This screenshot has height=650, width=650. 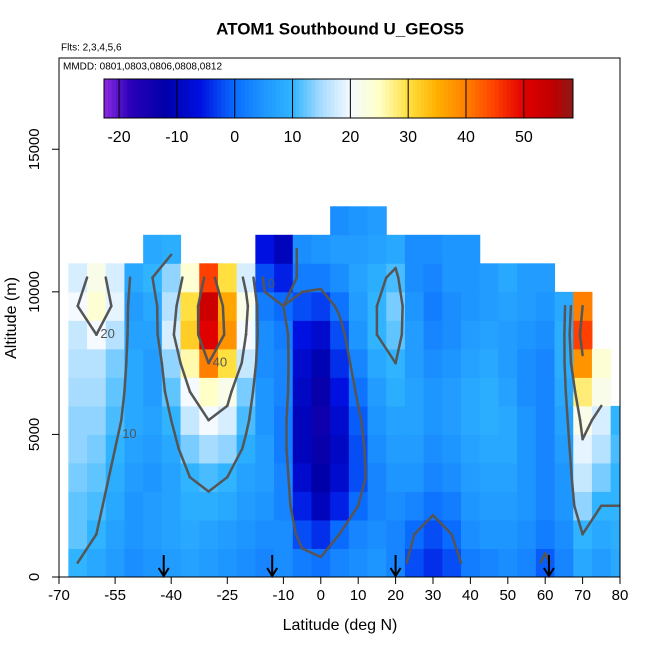 What do you see at coordinates (115, 595) in the screenshot?
I see `x-tick-label: -55` at bounding box center [115, 595].